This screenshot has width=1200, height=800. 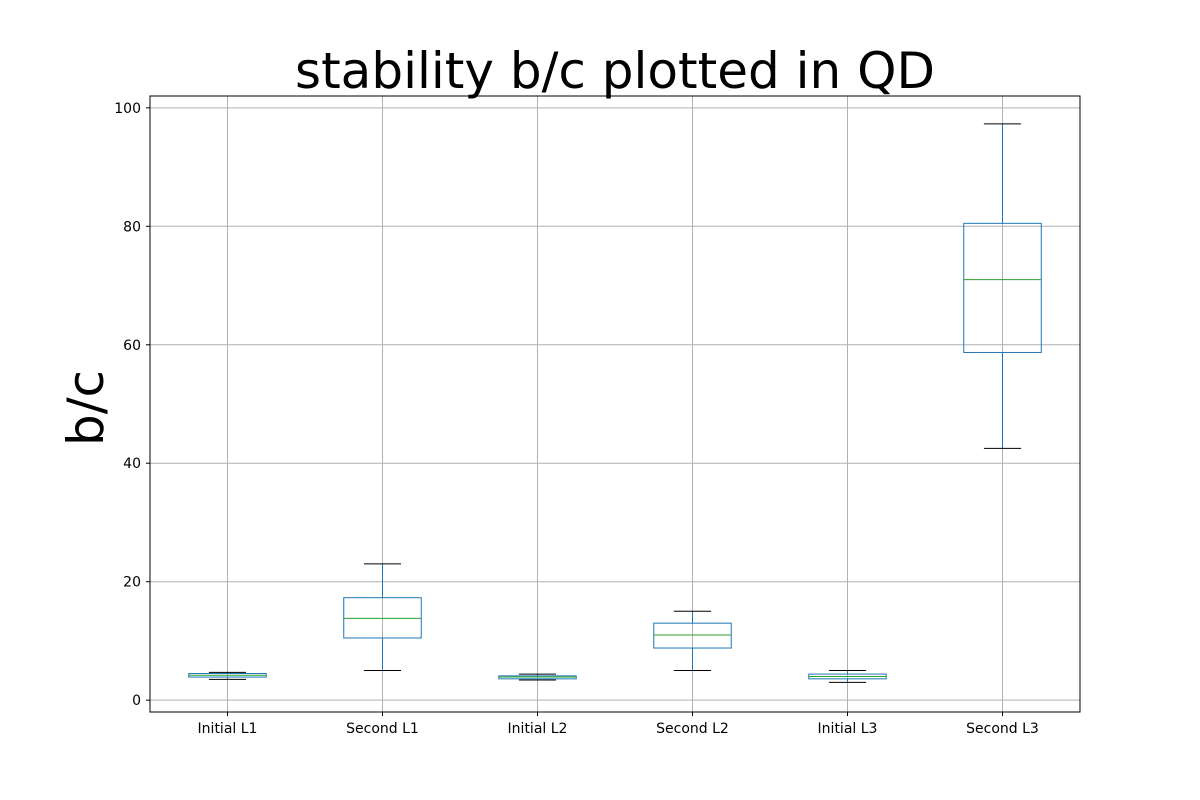 I want to click on box-second-l3, so click(x=1002, y=286).